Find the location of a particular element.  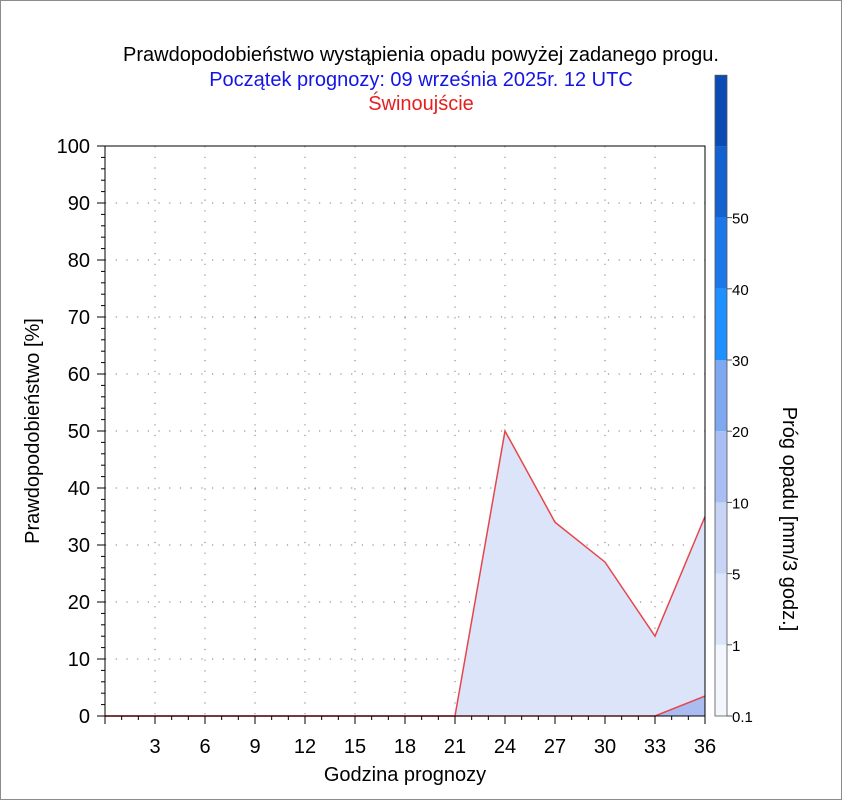

colorbar-tick-label: 0.1 is located at coordinates (742, 717).